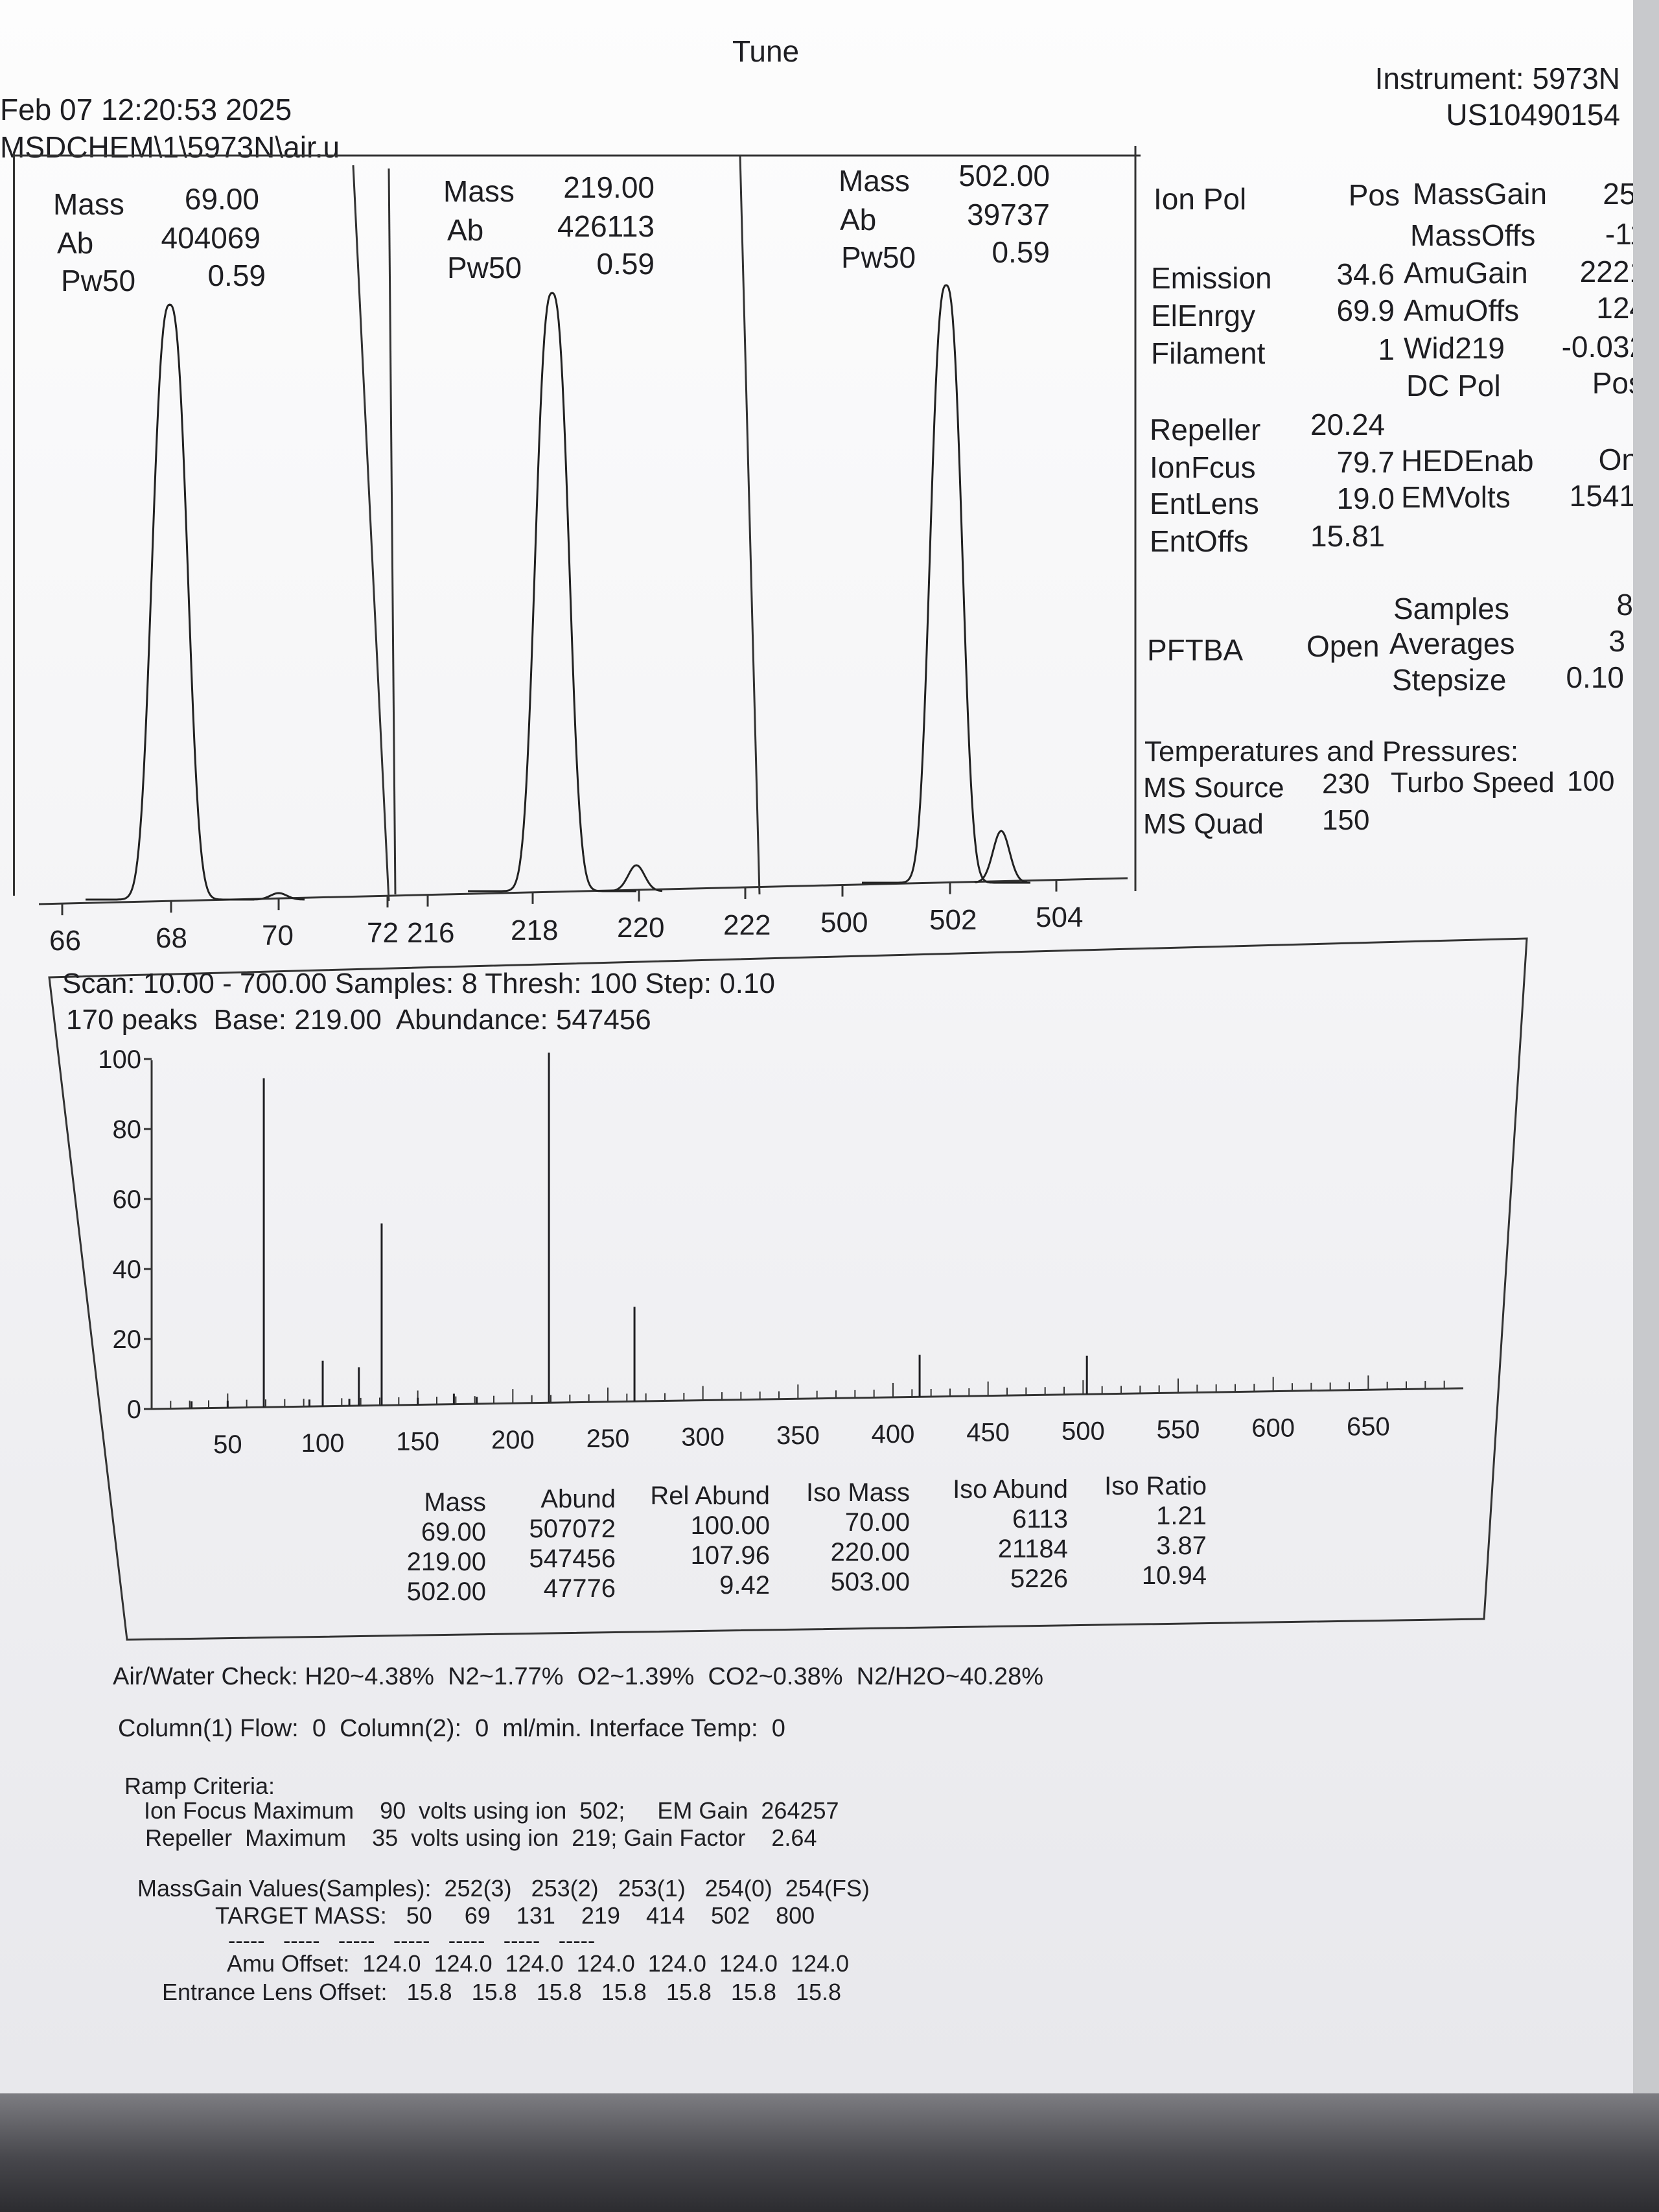 The image size is (1659, 2212). What do you see at coordinates (1591, 781) in the screenshot?
I see `turbo-value: 100` at bounding box center [1591, 781].